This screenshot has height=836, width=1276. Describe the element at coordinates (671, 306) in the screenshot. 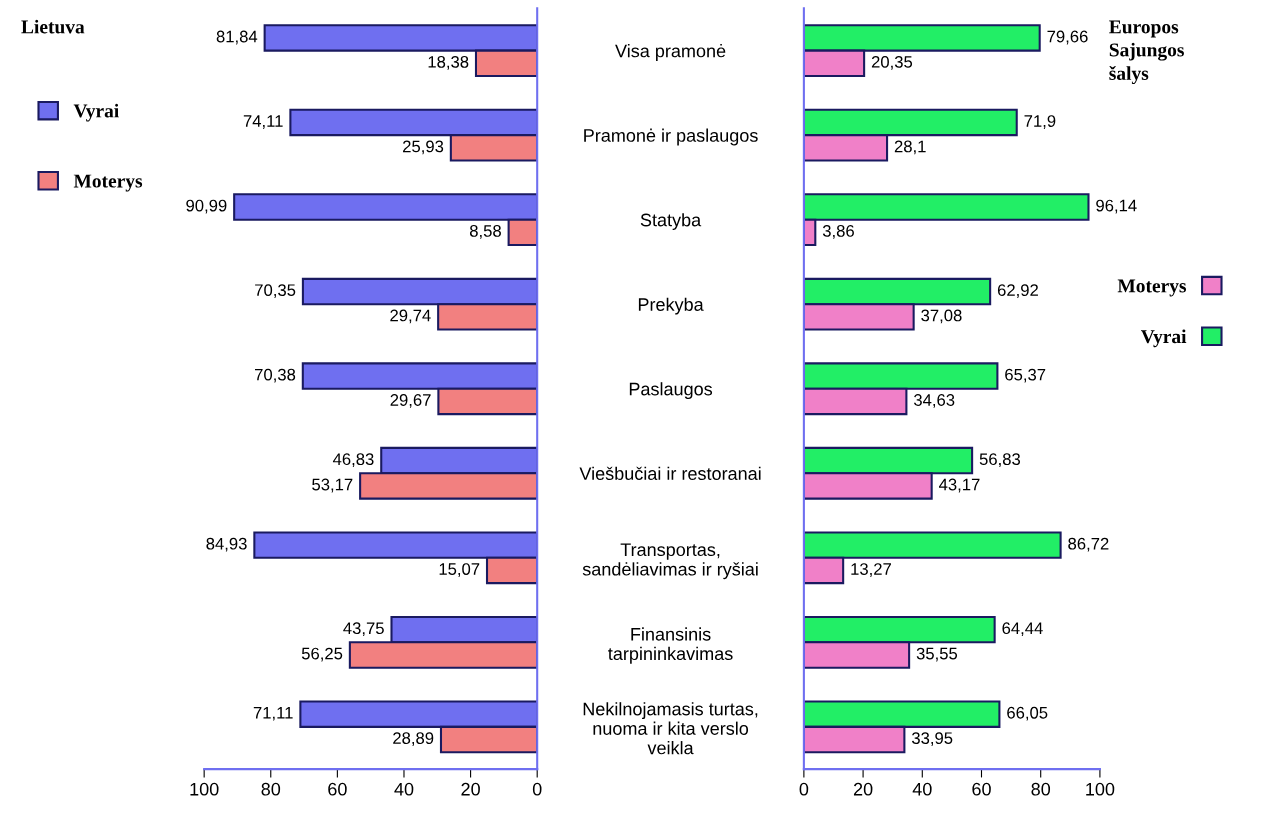

I see `y-tick-label: Prekyba` at that location.